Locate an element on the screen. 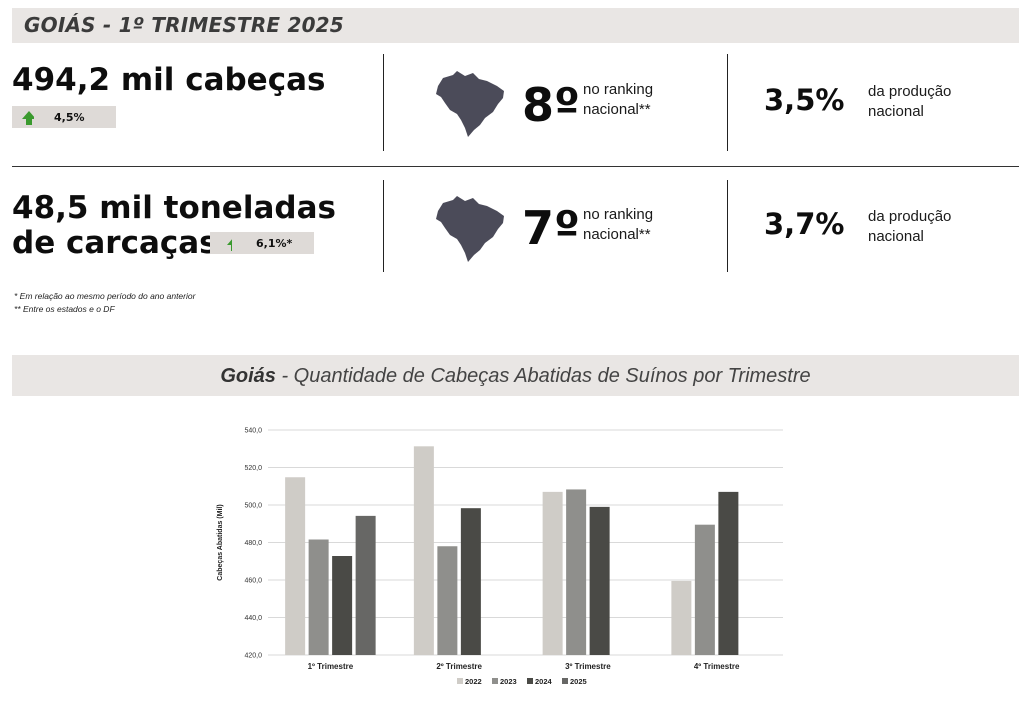 The width and height of the screenshot is (1024, 707). x-category-label: 2º Trimestre is located at coordinates (459, 666).